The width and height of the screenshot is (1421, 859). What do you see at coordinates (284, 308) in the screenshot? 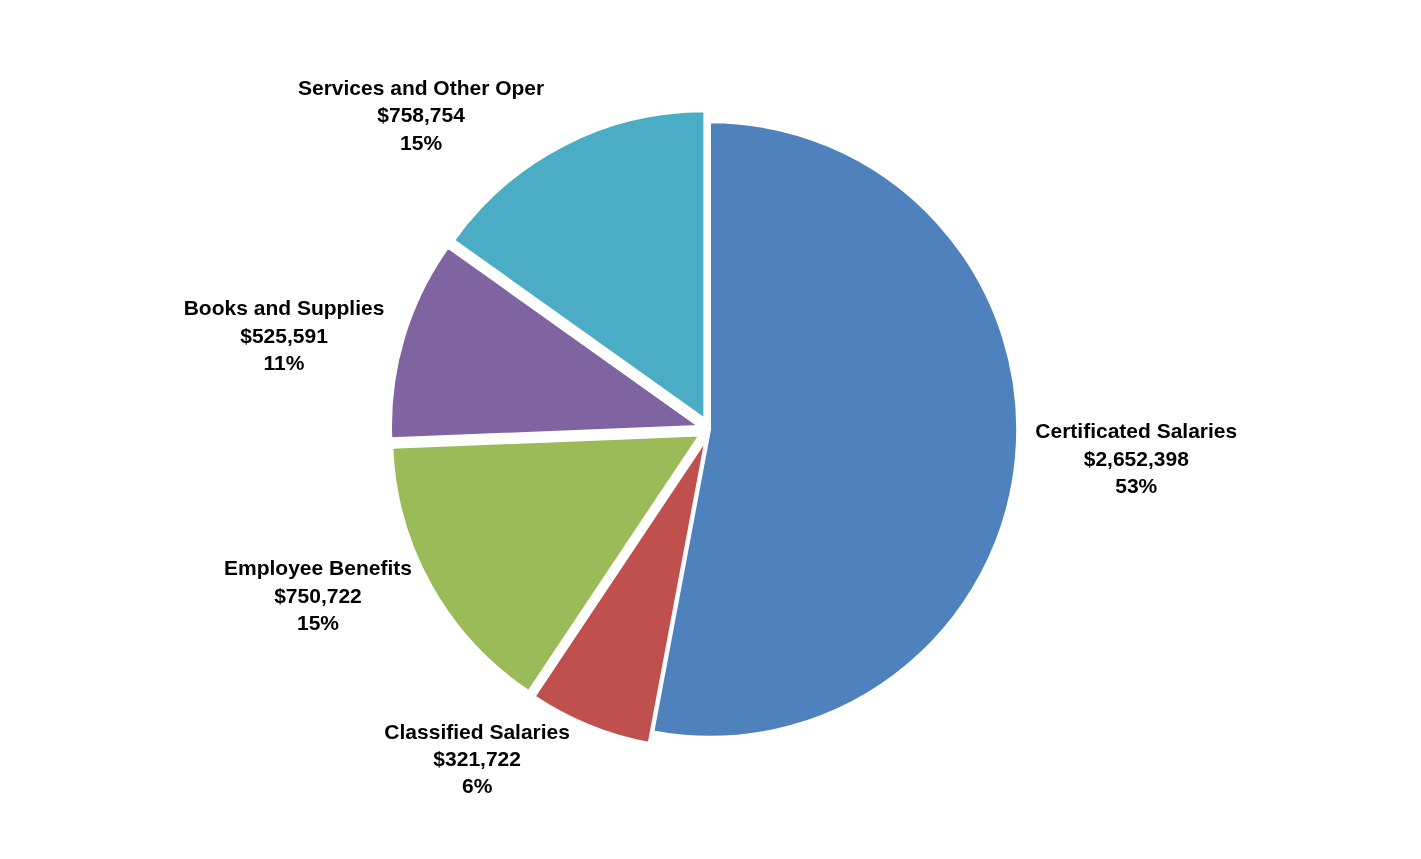
I see `slice-label: Books and Supplies` at bounding box center [284, 308].